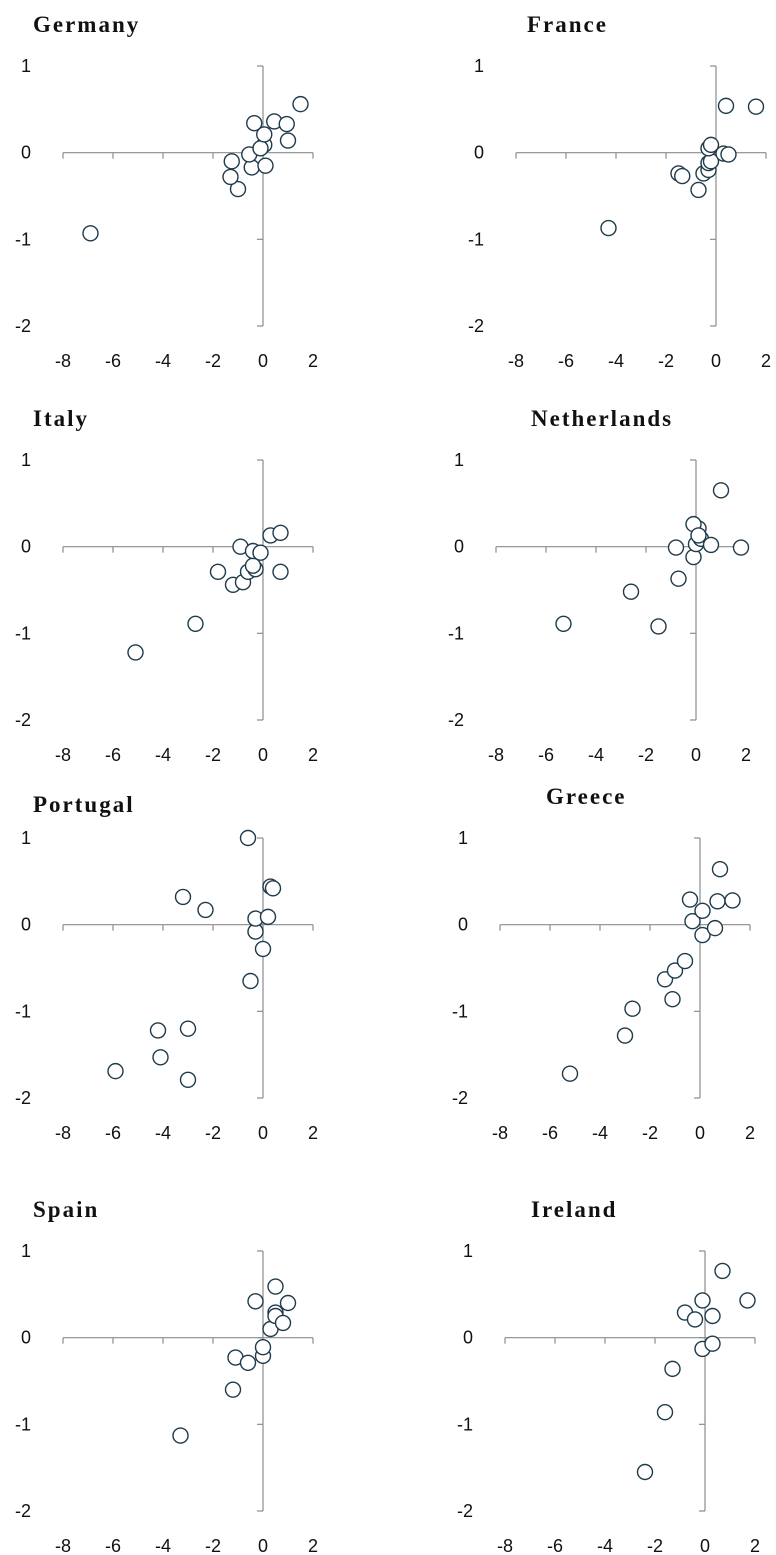  What do you see at coordinates (166, 967) in the screenshot?
I see `chart-panel-4: Portugal -8 -6 -4 -2 0 2 1 0 -1 -2` at bounding box center [166, 967].